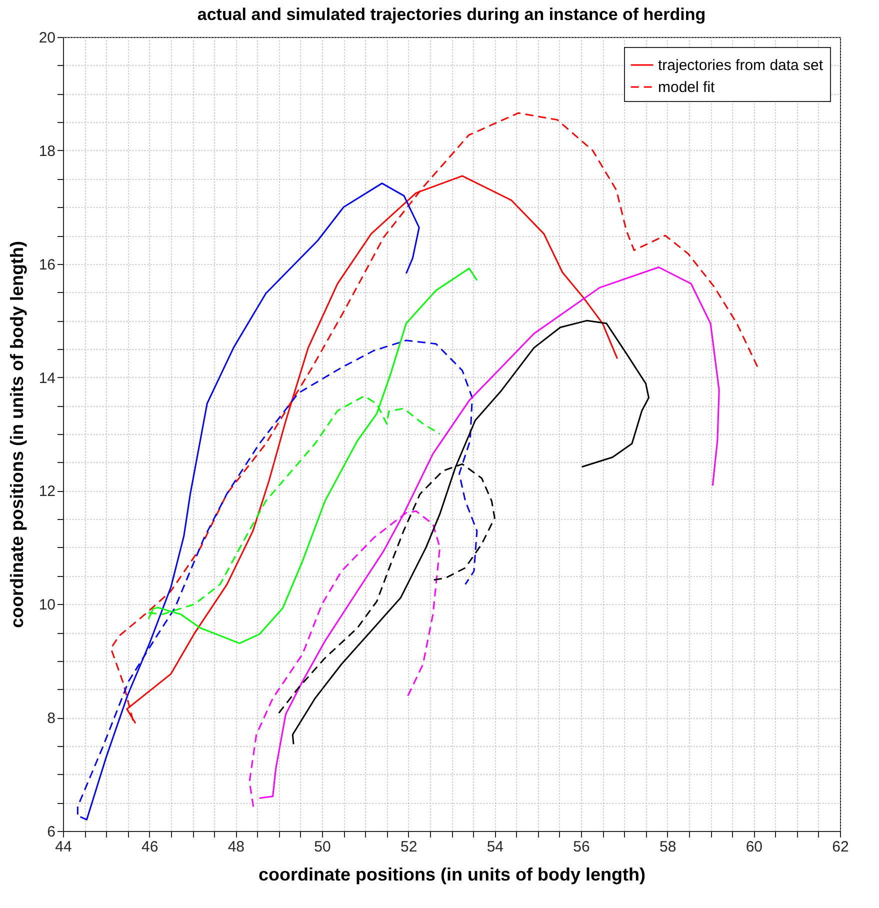 The width and height of the screenshot is (879, 908). I want to click on y-tick-label: 20, so click(47, 38).